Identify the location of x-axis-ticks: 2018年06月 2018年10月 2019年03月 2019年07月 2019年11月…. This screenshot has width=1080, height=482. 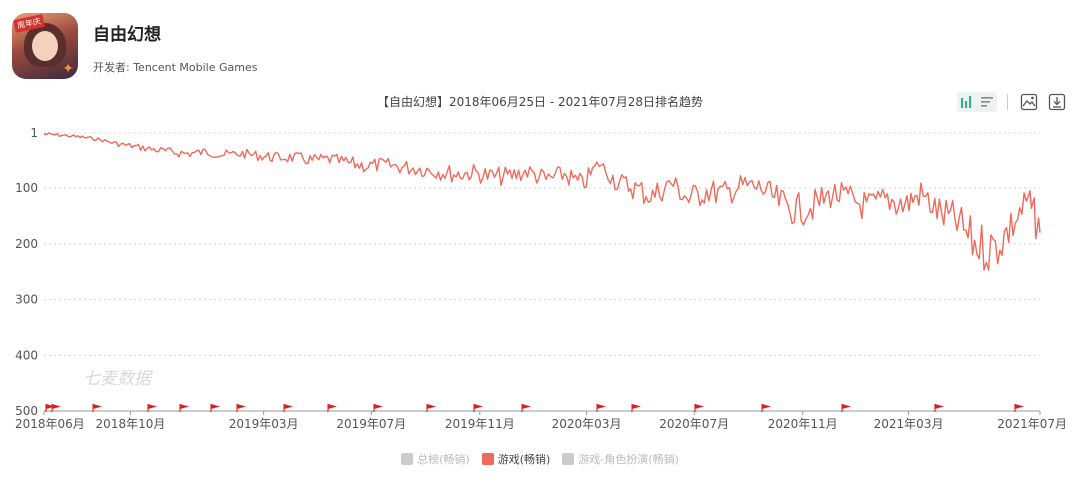
(541, 421).